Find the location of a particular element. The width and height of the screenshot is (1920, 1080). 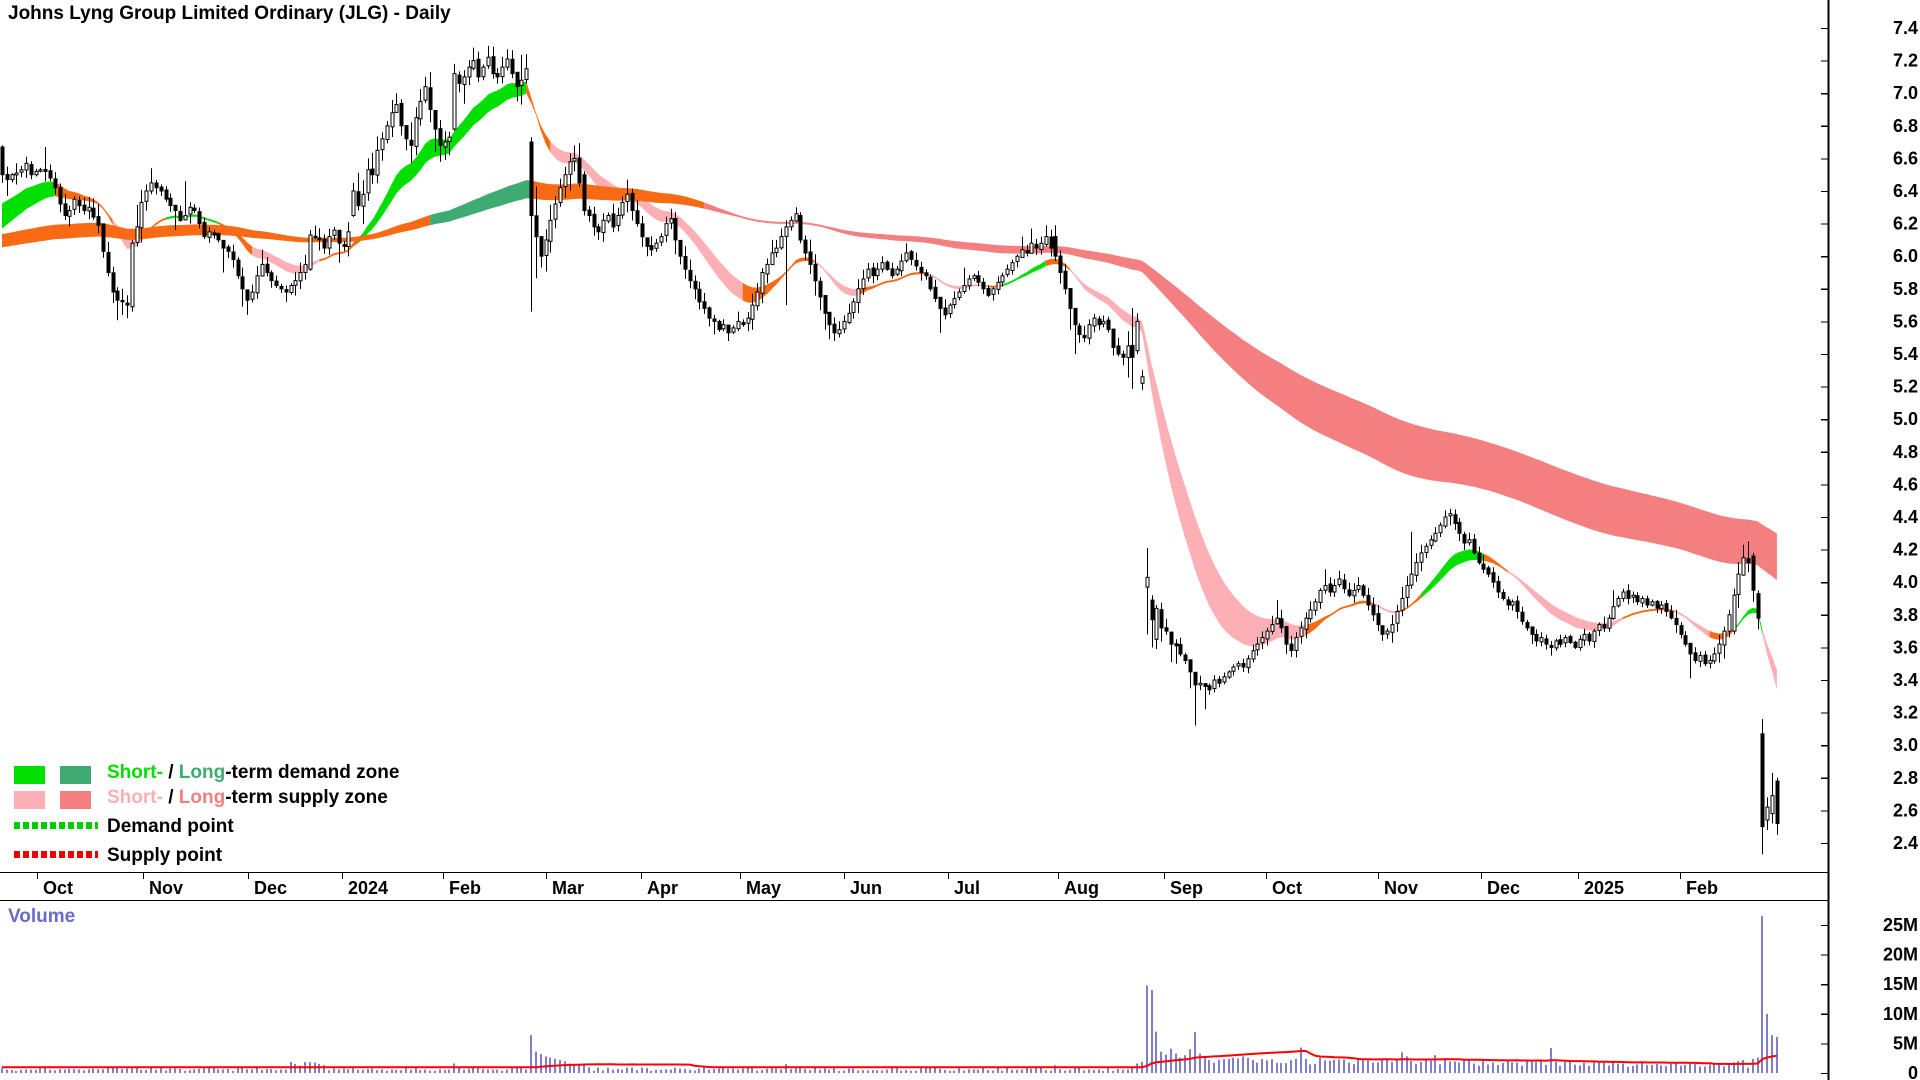

price-tick-label: 7.4 is located at coordinates (1905, 28).